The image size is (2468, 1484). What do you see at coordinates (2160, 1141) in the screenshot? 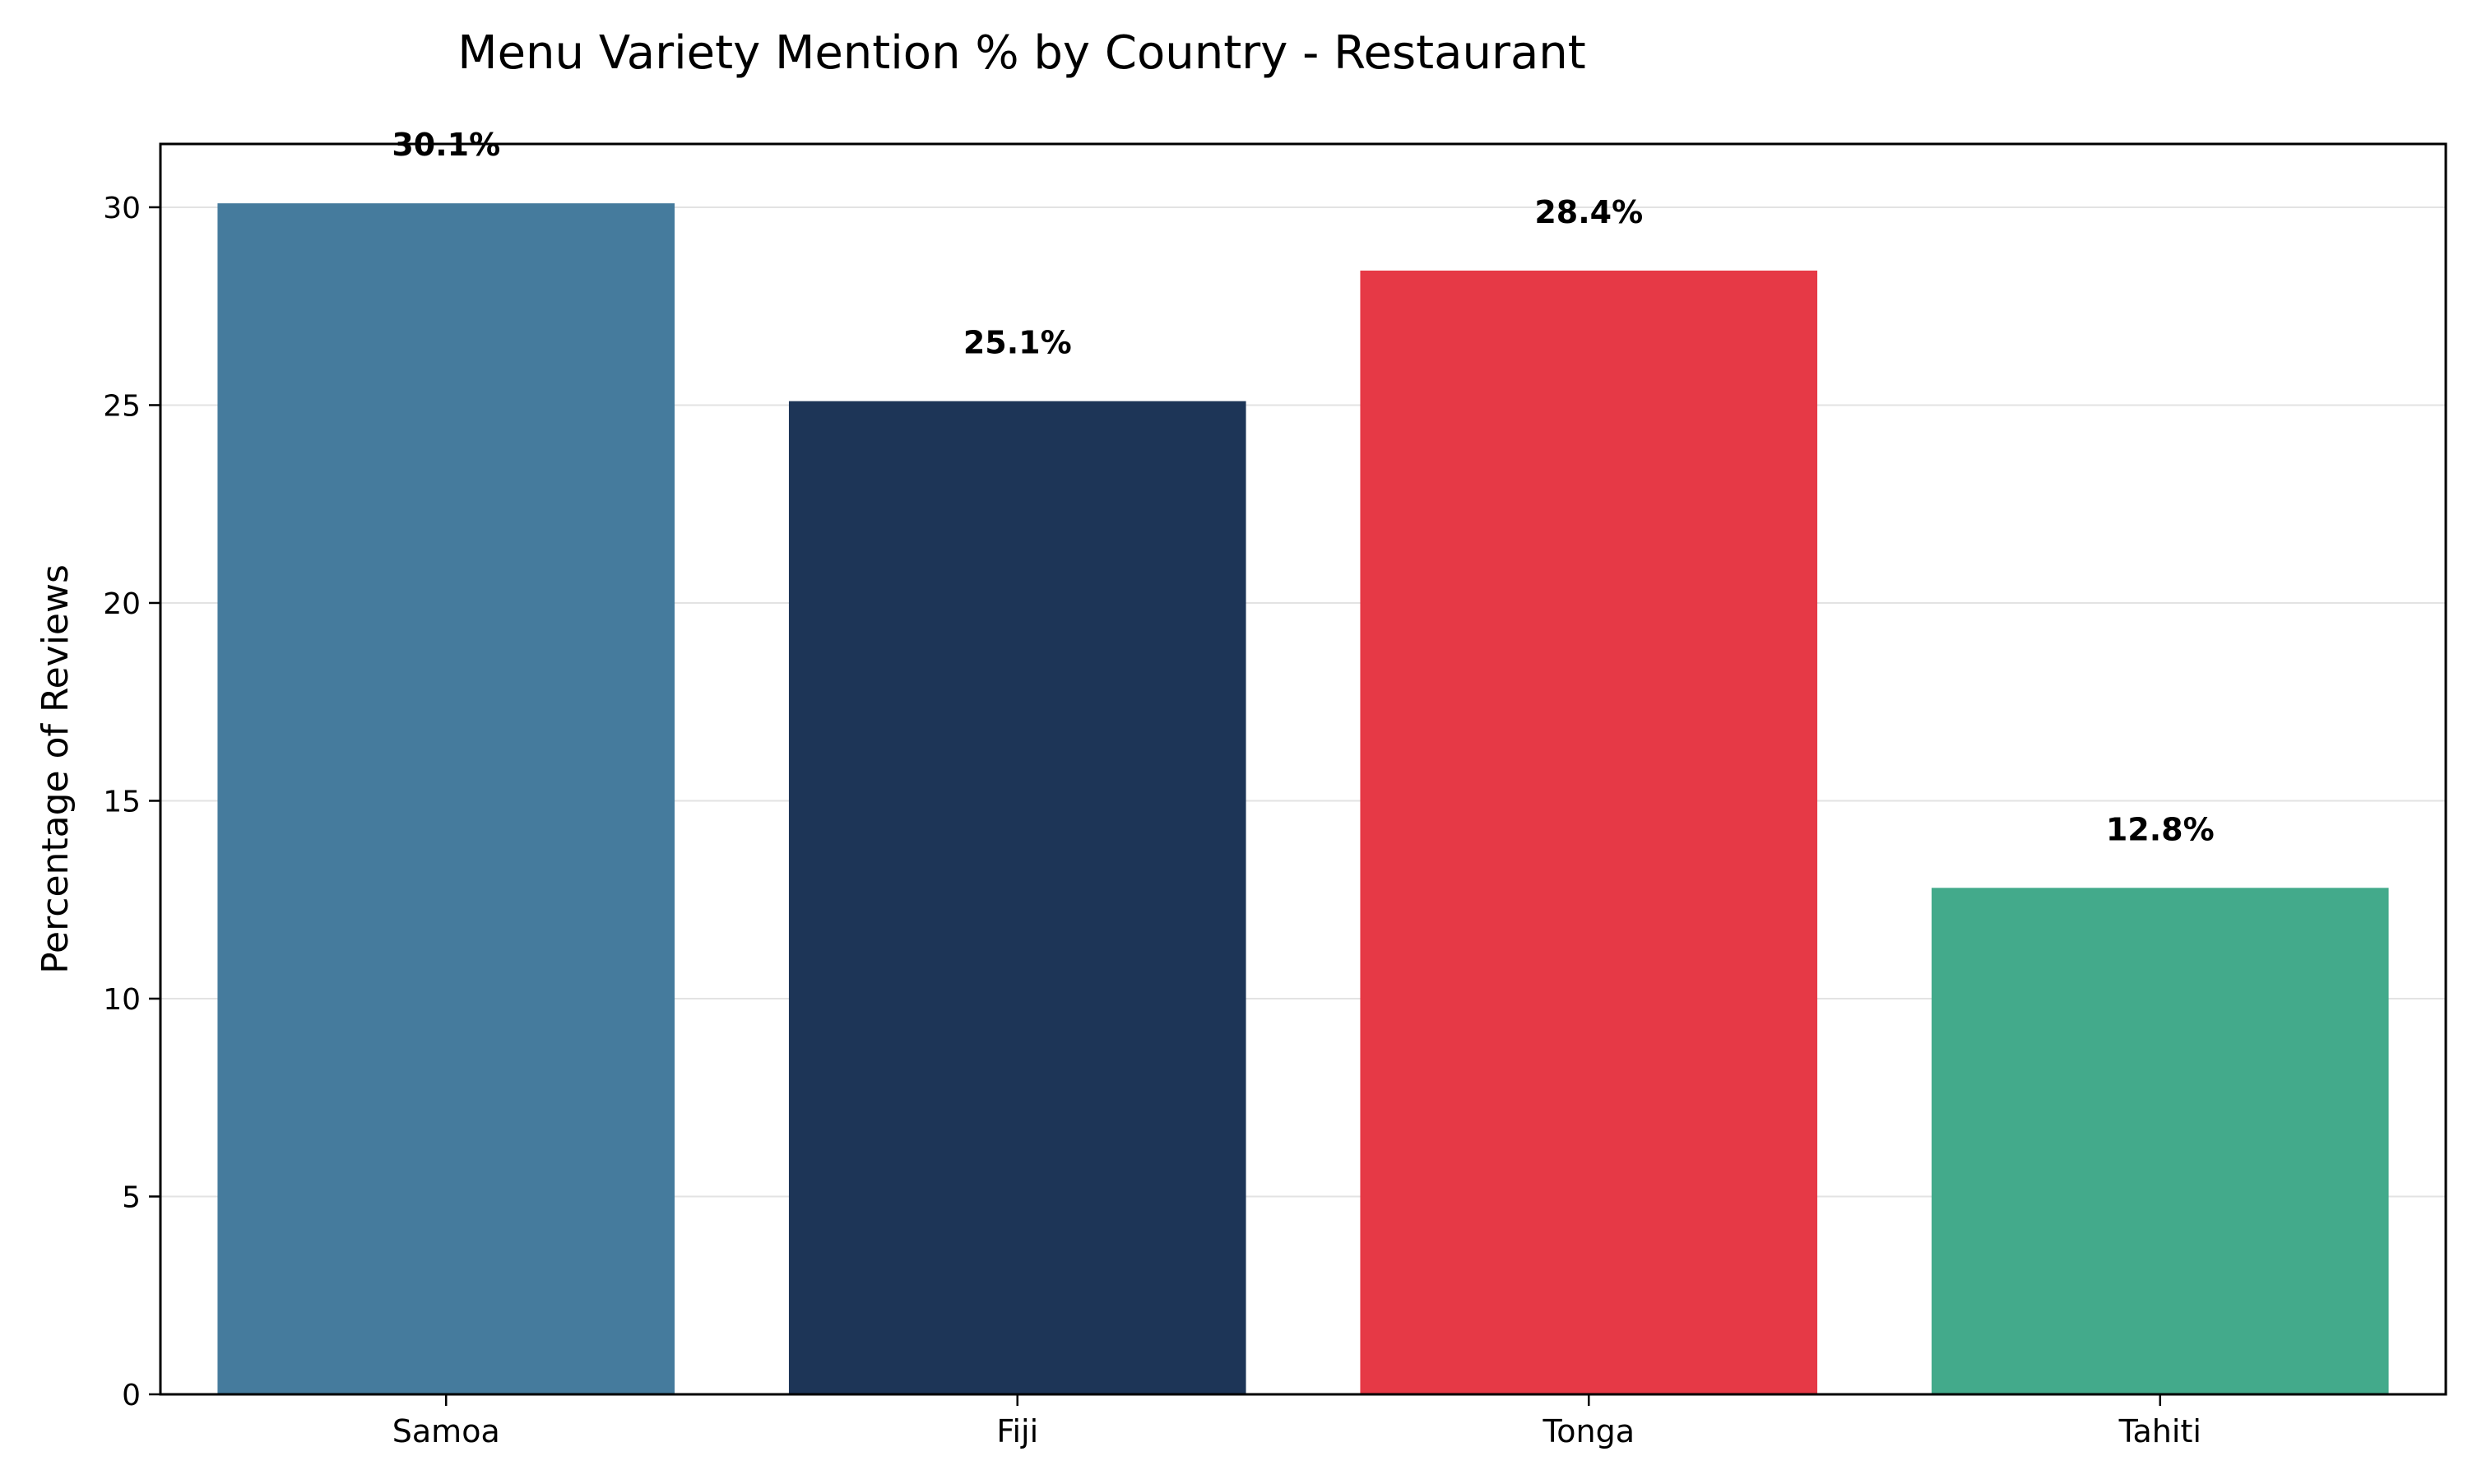
I see `bar-tahiti` at bounding box center [2160, 1141].